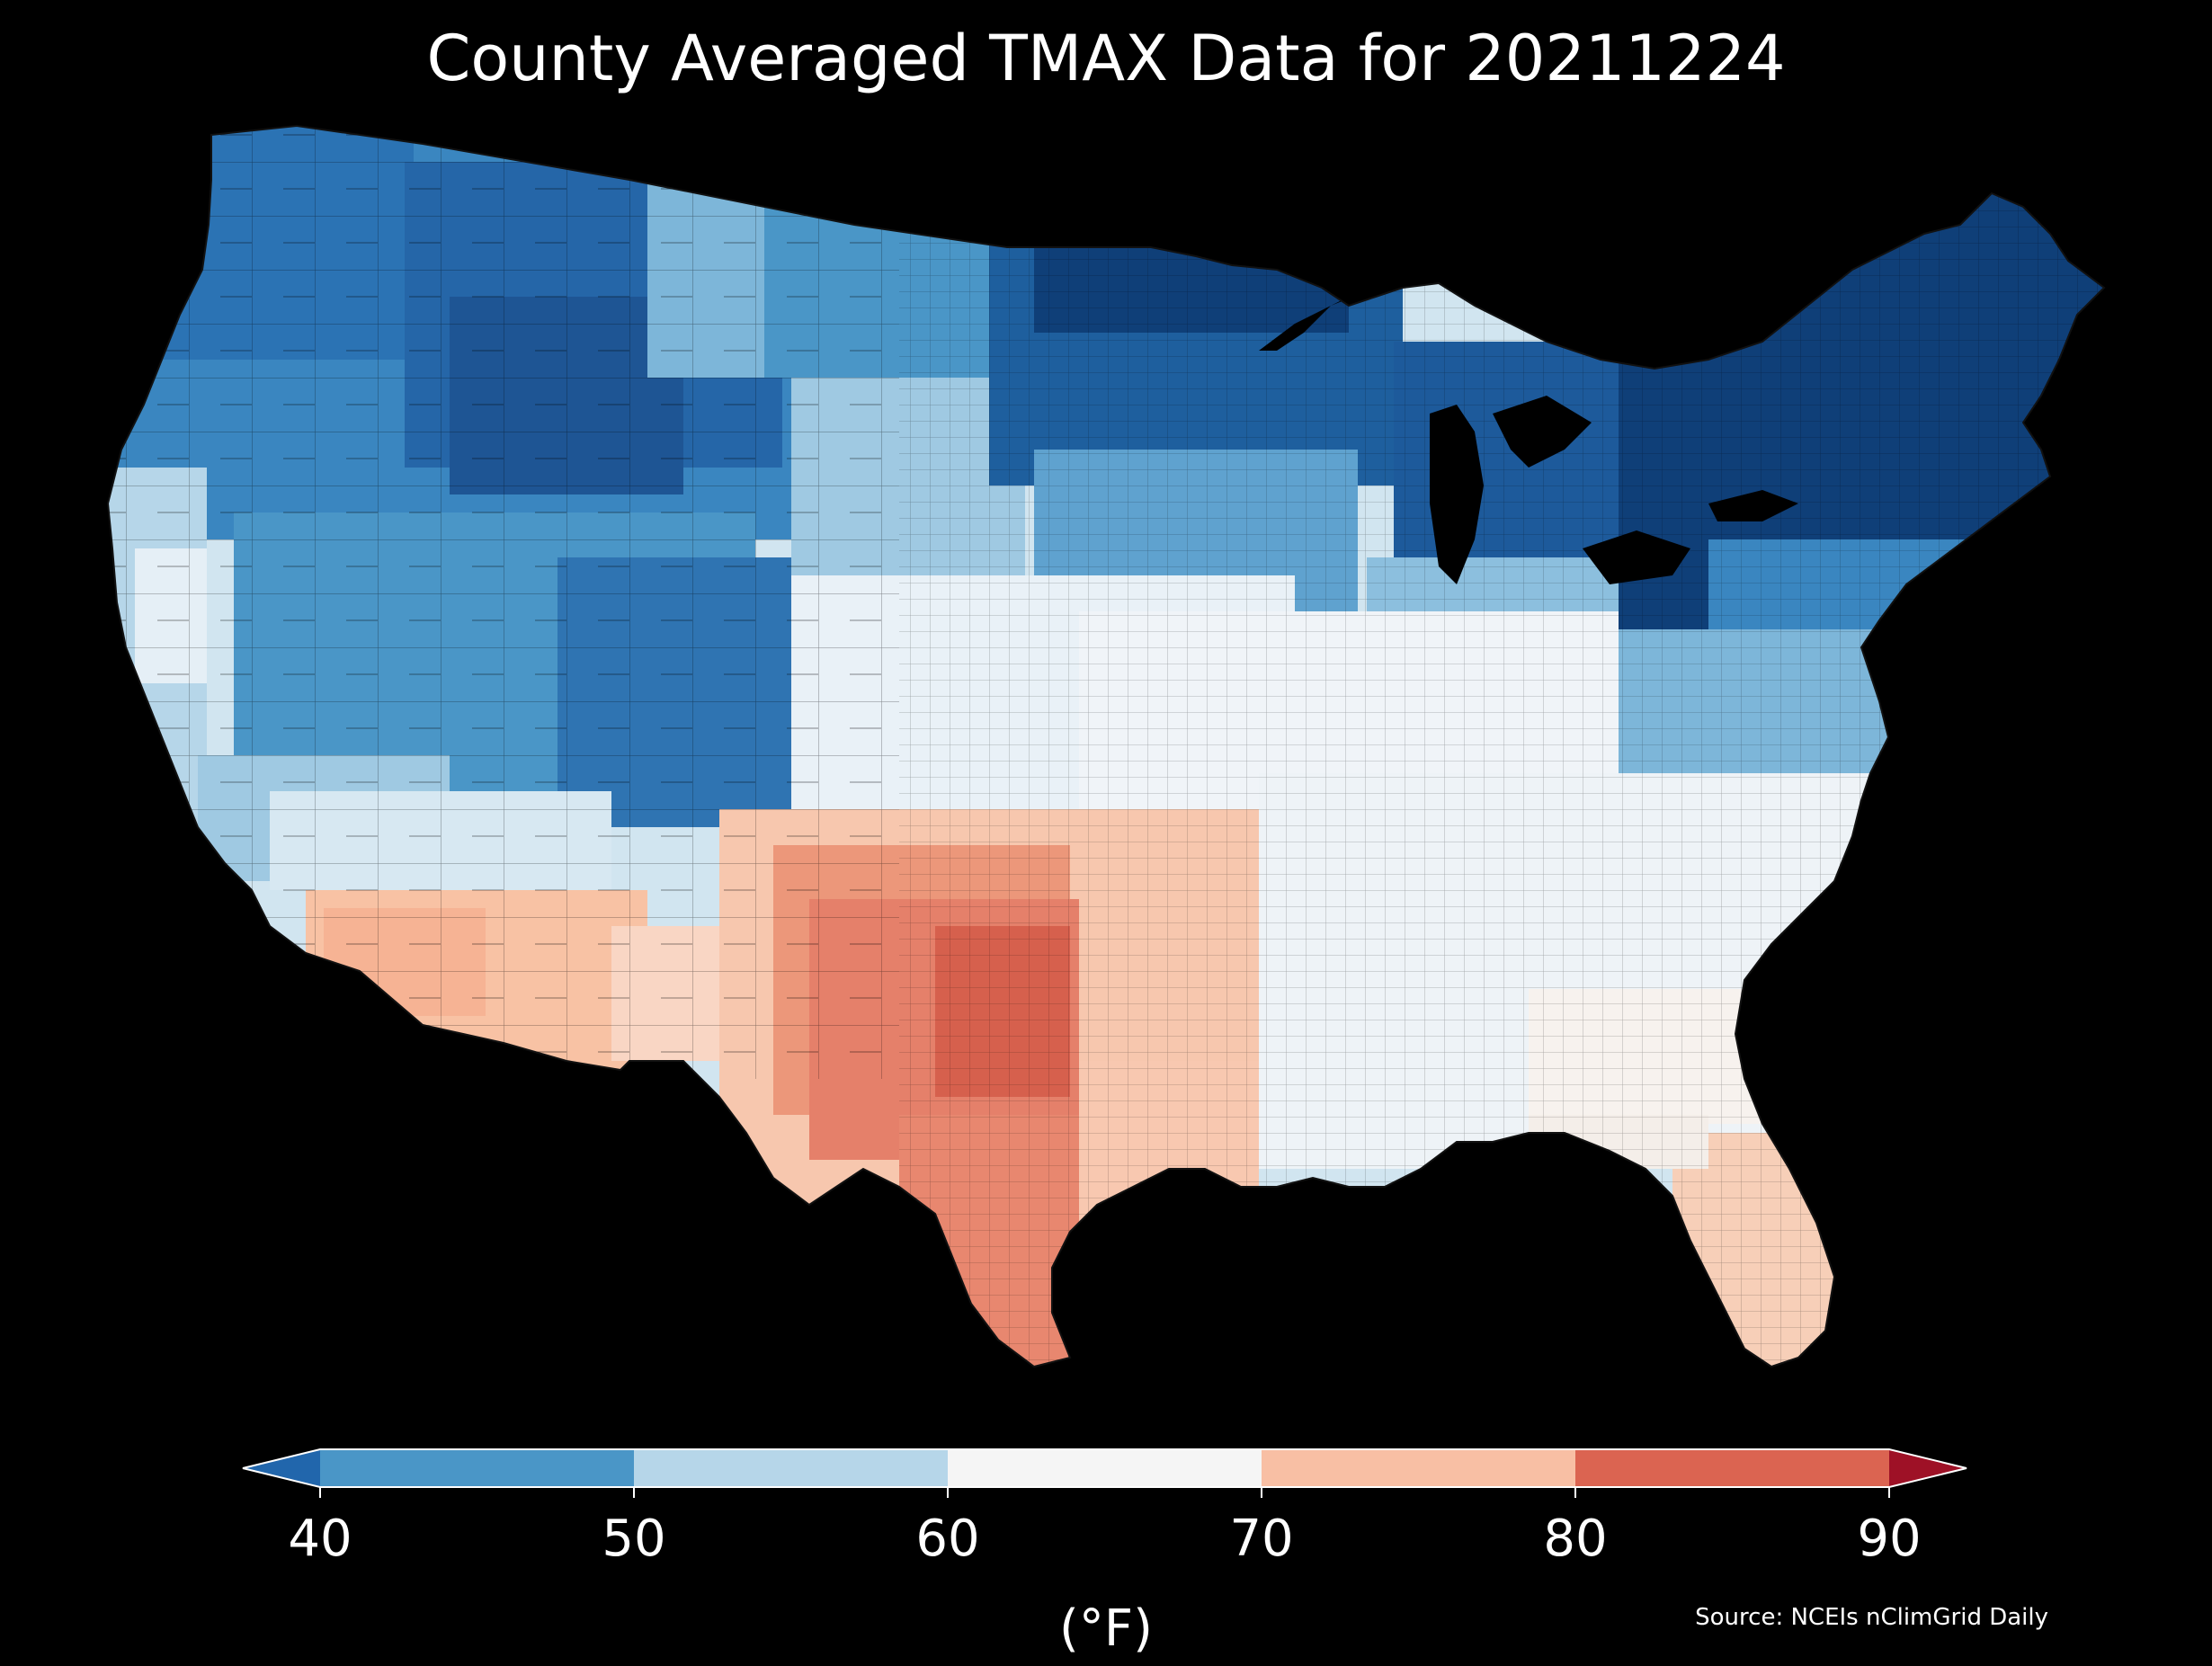 This screenshot has width=2212, height=1666. What do you see at coordinates (281, 1468) in the screenshot?
I see `colorbar-extend-low` at bounding box center [281, 1468].